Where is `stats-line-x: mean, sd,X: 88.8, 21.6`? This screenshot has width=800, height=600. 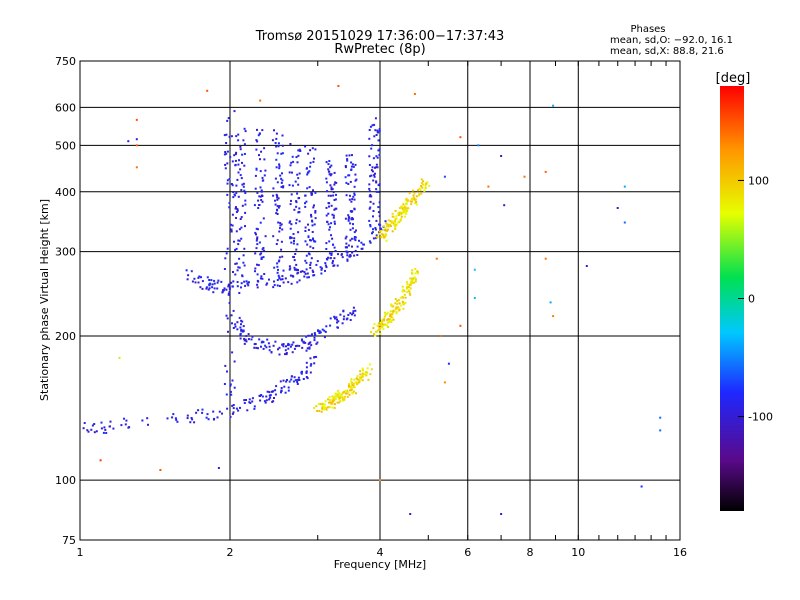 stats-line-x: mean, sd,X: 88.8, 21.6 is located at coordinates (667, 51).